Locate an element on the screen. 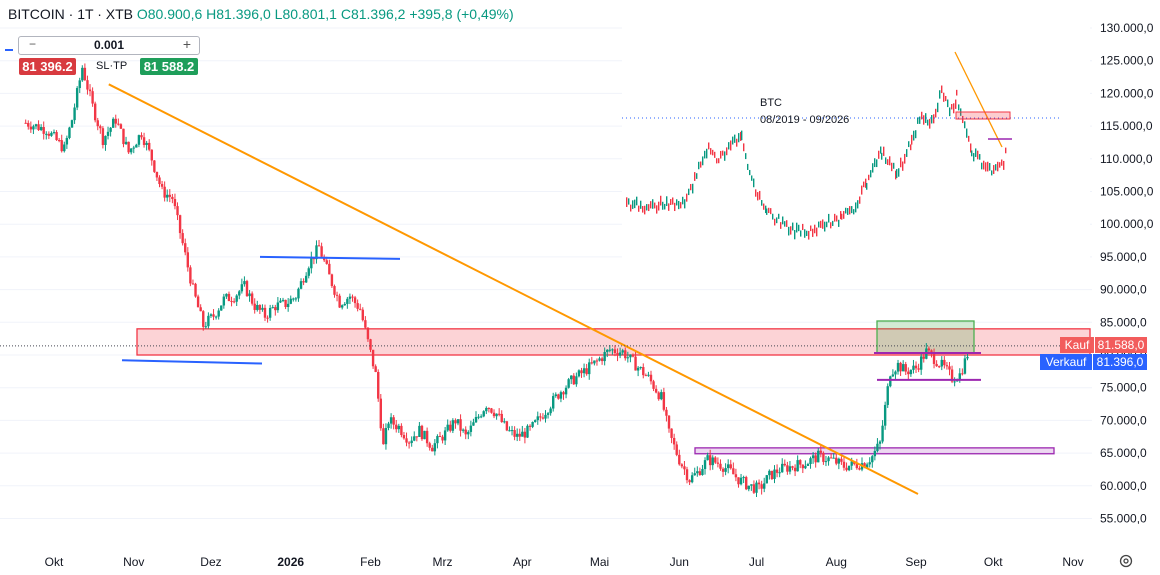 The image size is (1160, 575). sell-button: 81 396.2 is located at coordinates (47, 66).